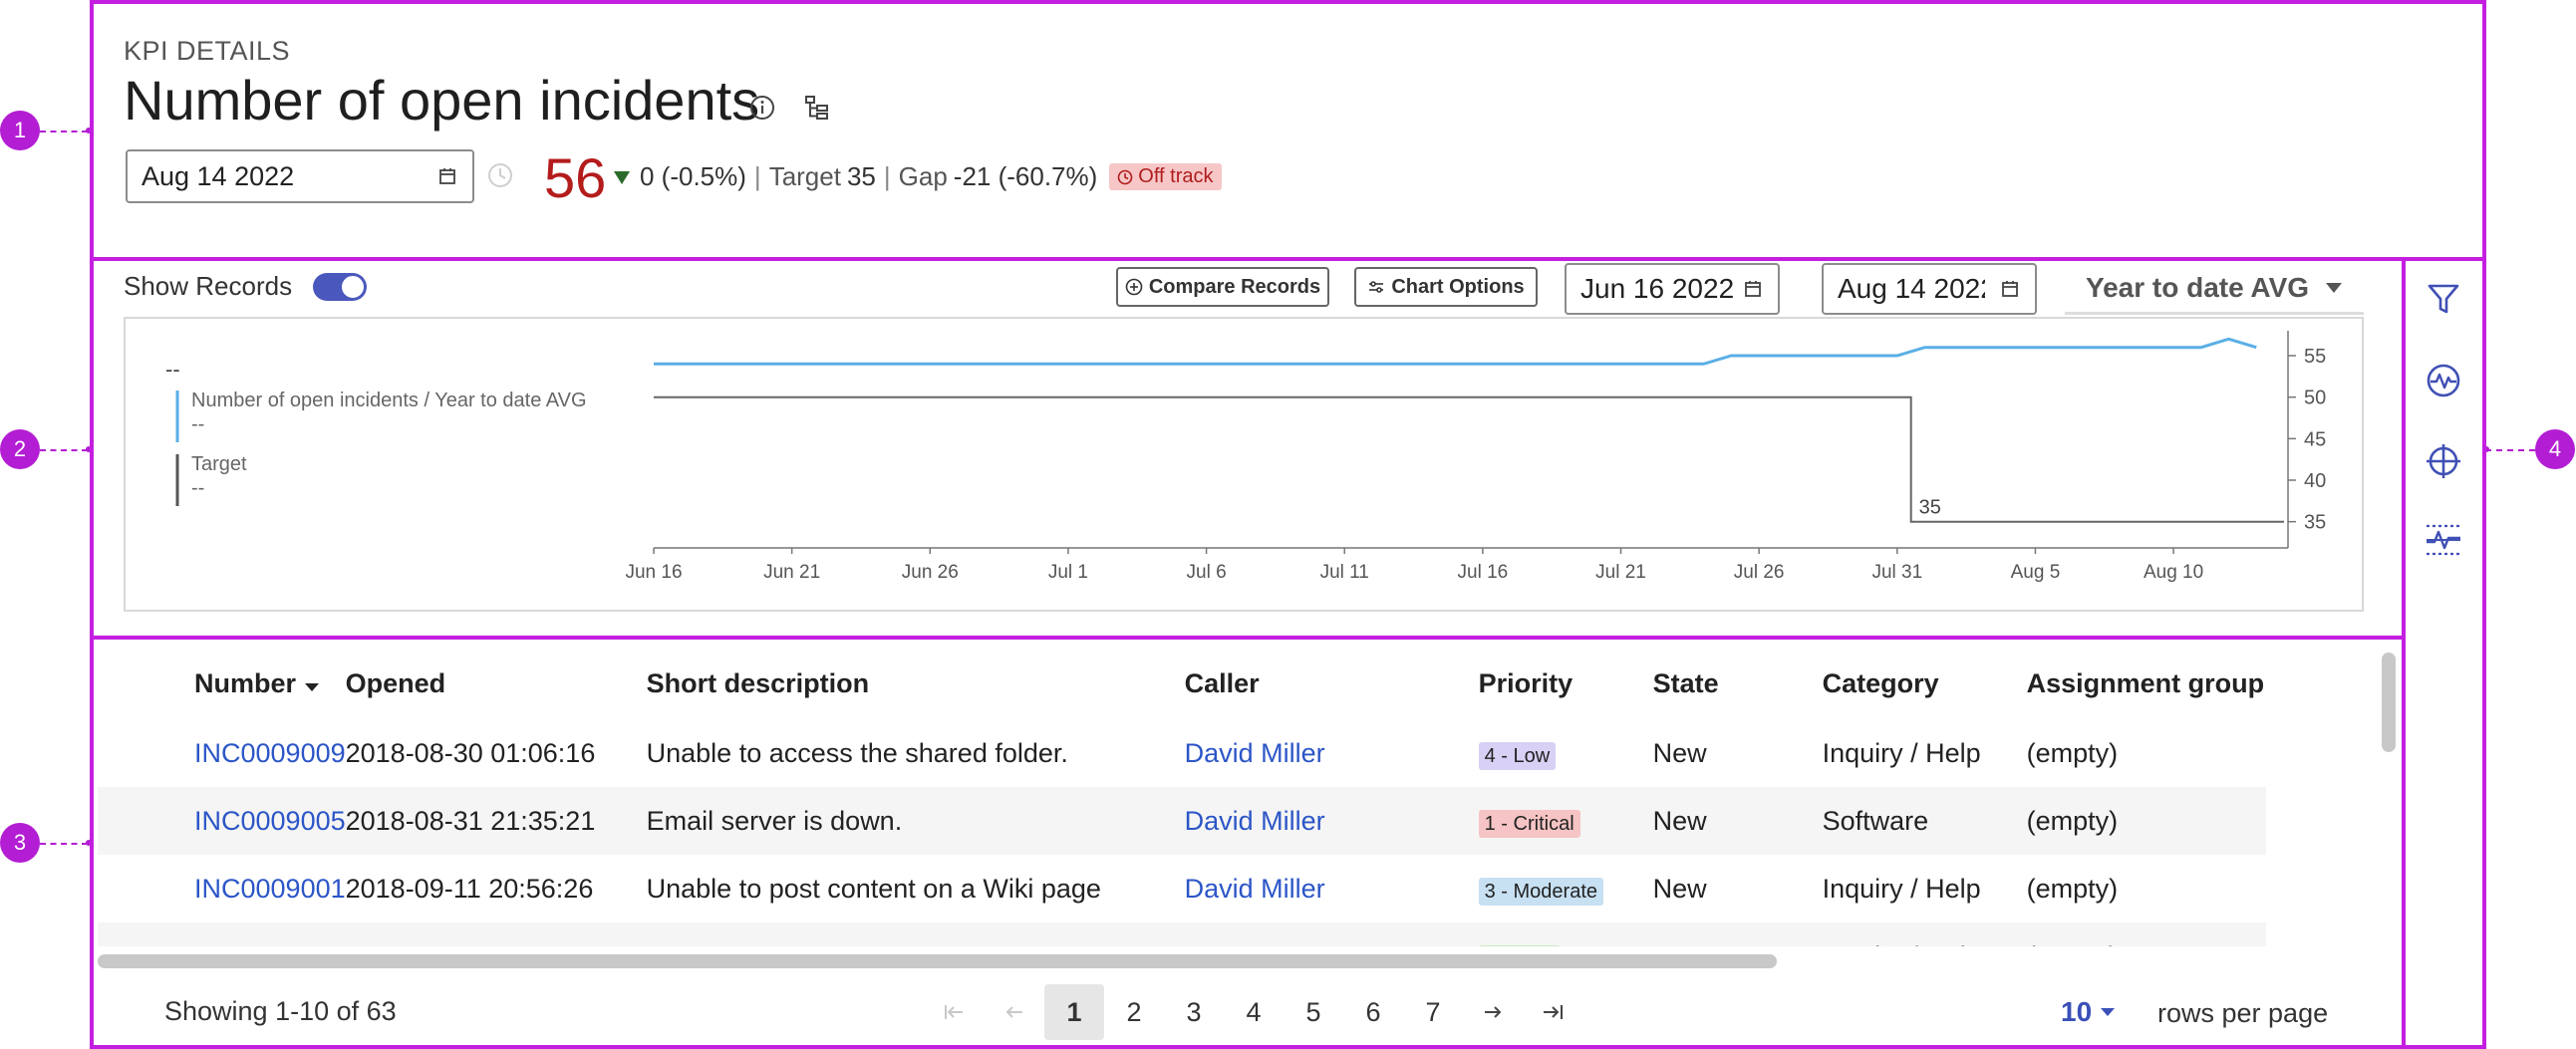  I want to click on compare-records-button: Compare Records, so click(1222, 287).